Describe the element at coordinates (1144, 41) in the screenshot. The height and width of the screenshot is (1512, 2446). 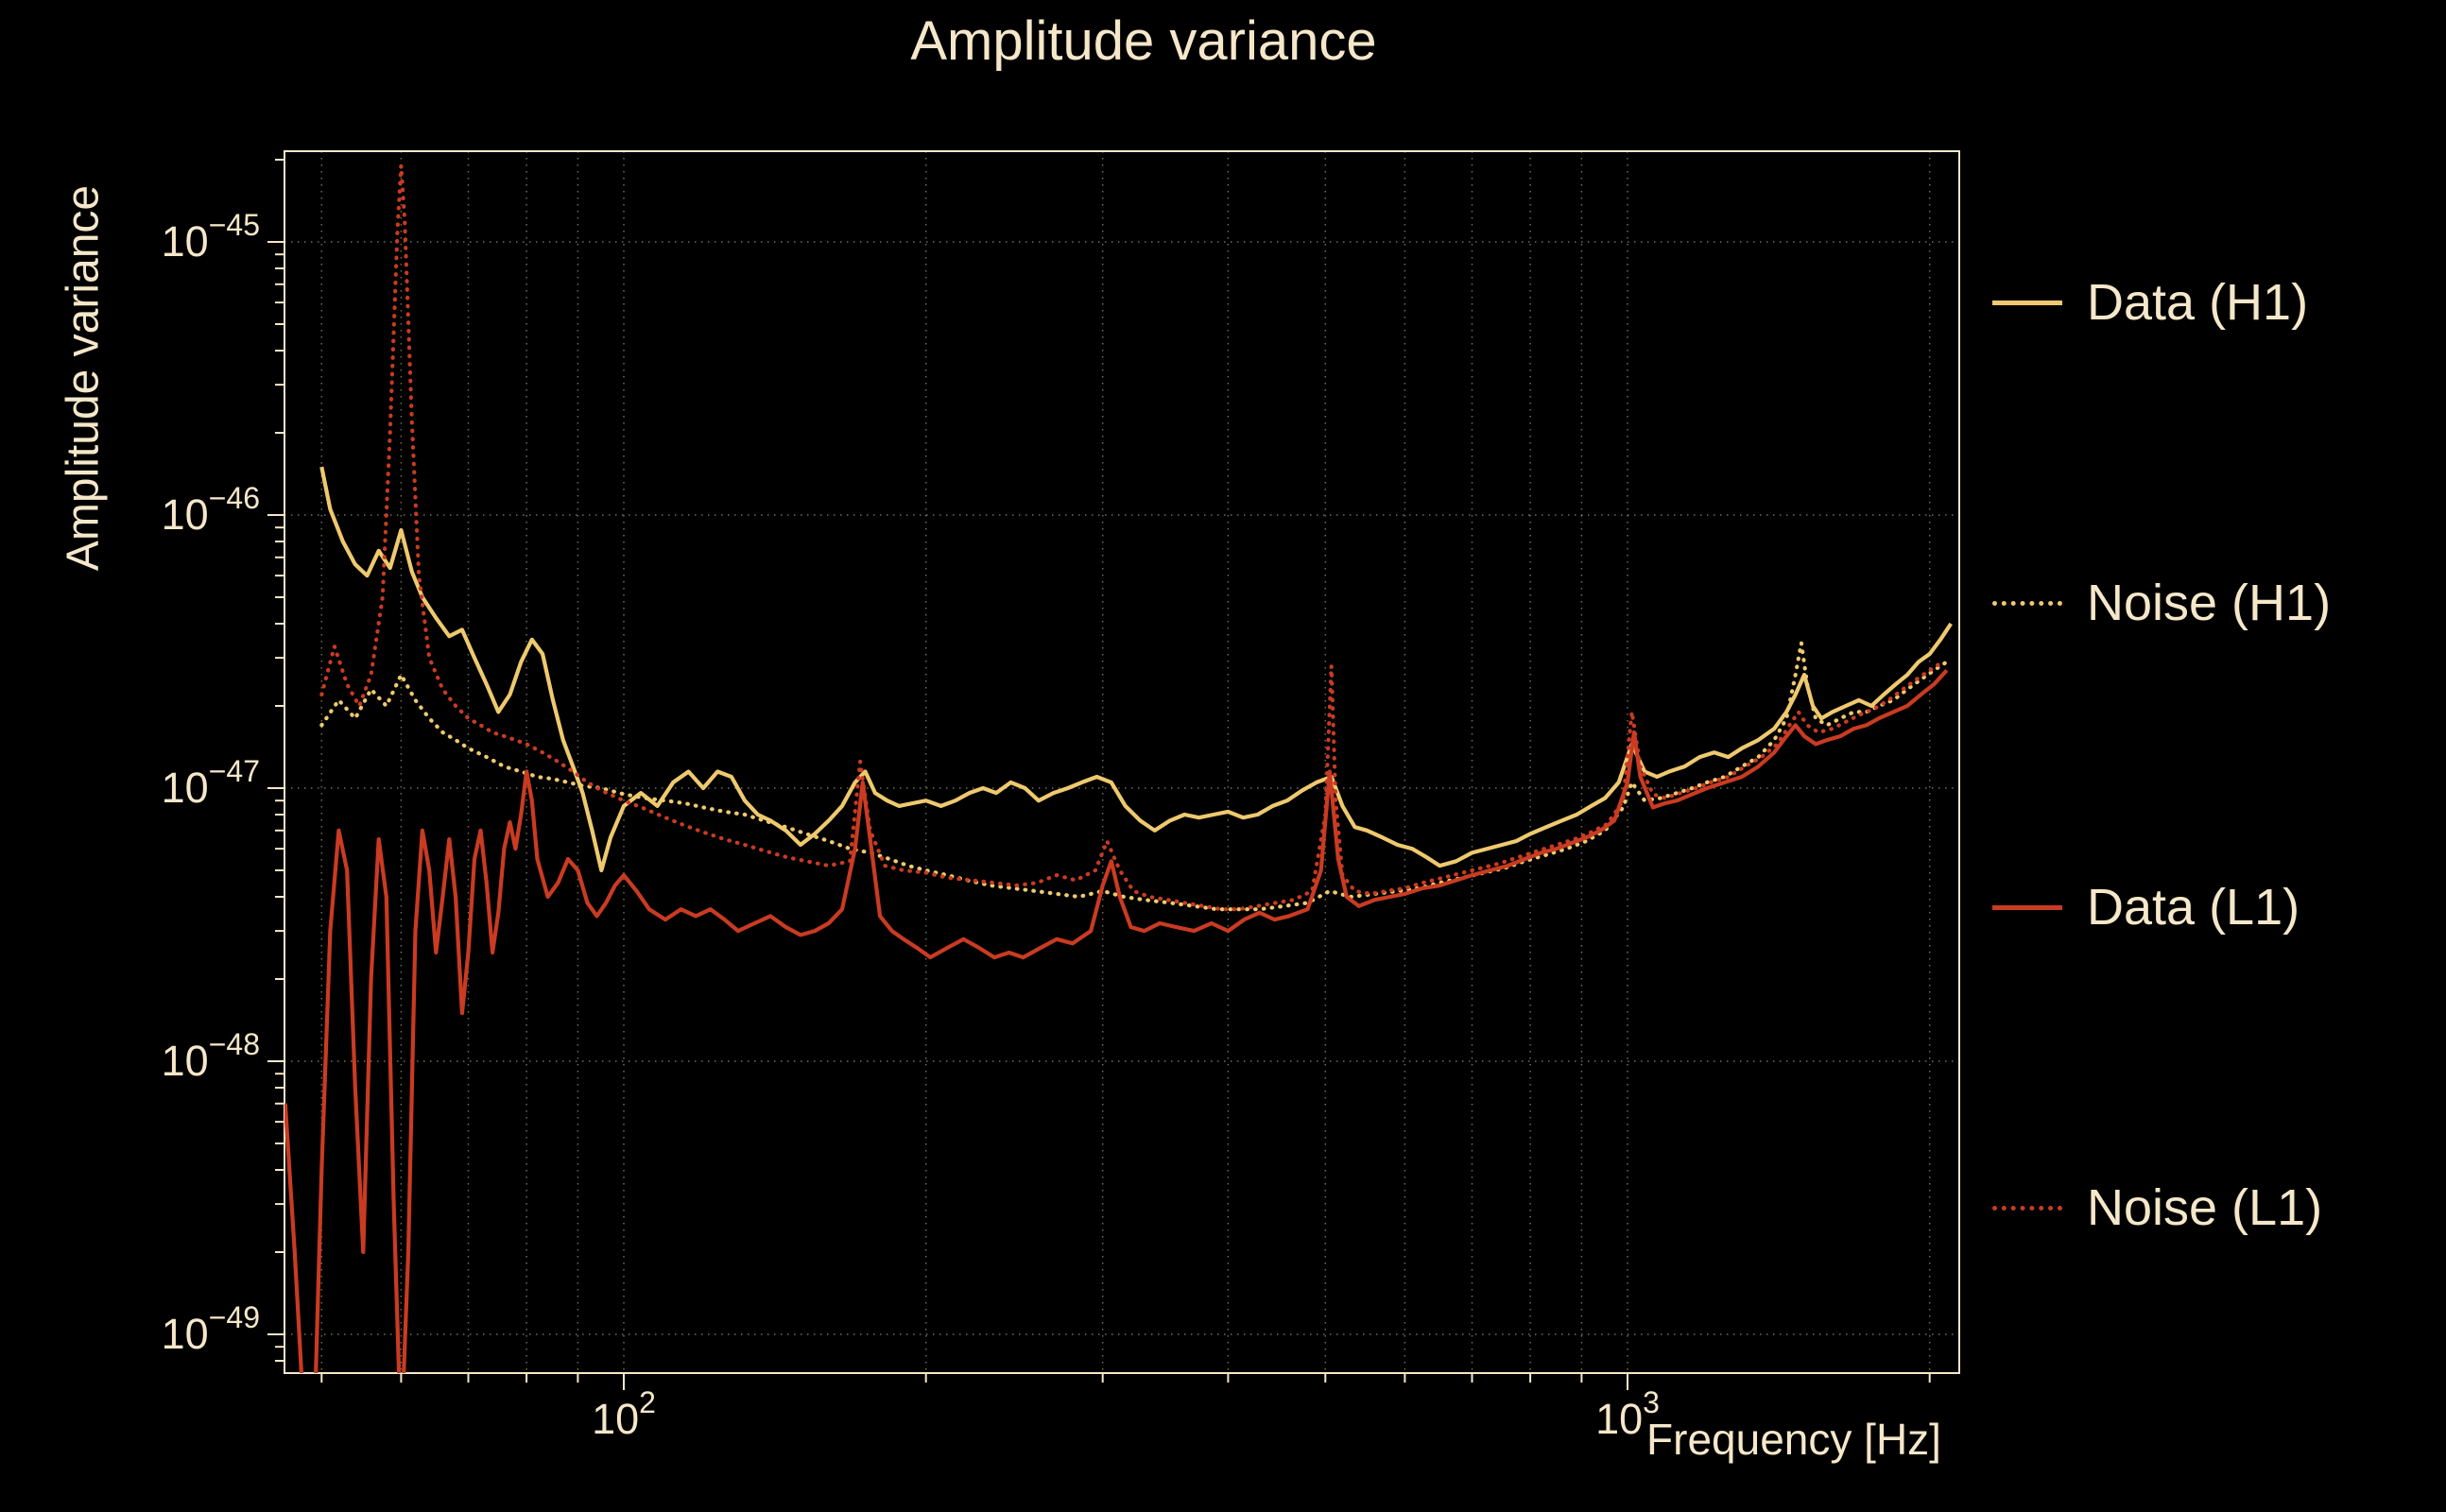
I see `chart-title: Amplitude variance` at that location.